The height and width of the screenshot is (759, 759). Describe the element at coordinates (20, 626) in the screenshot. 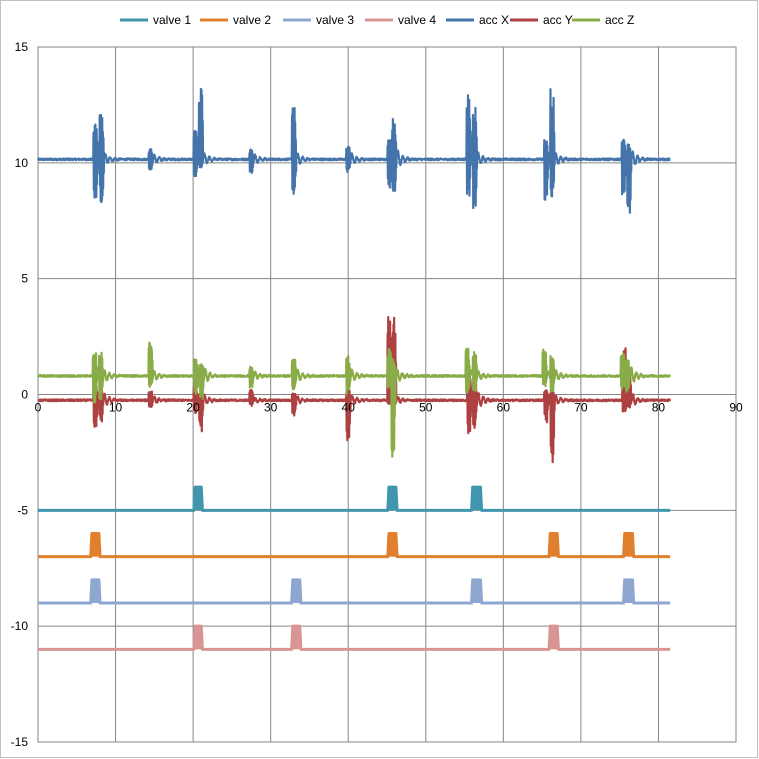

I see `y-tick-label: -10` at that location.